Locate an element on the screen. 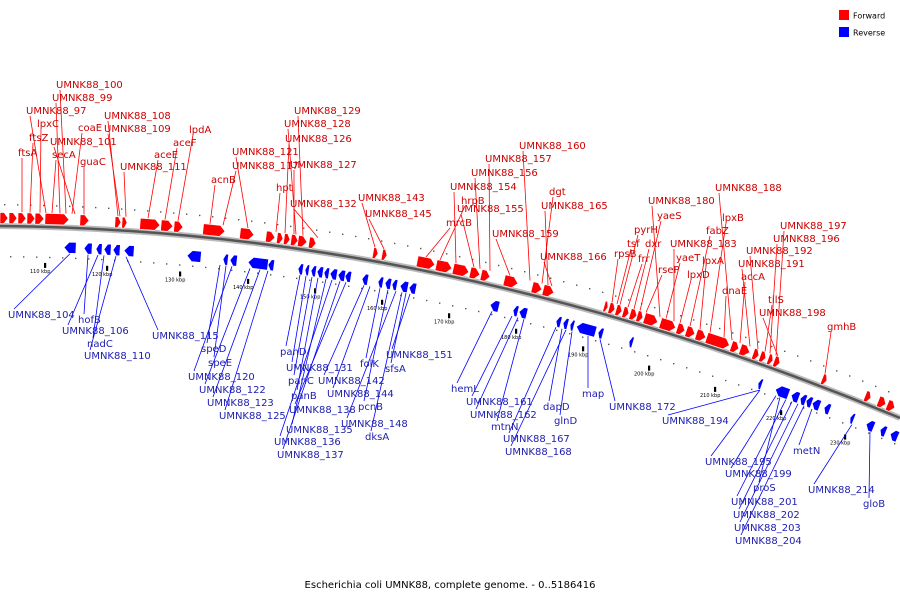  reverse-gene-label: UMNK88_131 is located at coordinates (319, 368).